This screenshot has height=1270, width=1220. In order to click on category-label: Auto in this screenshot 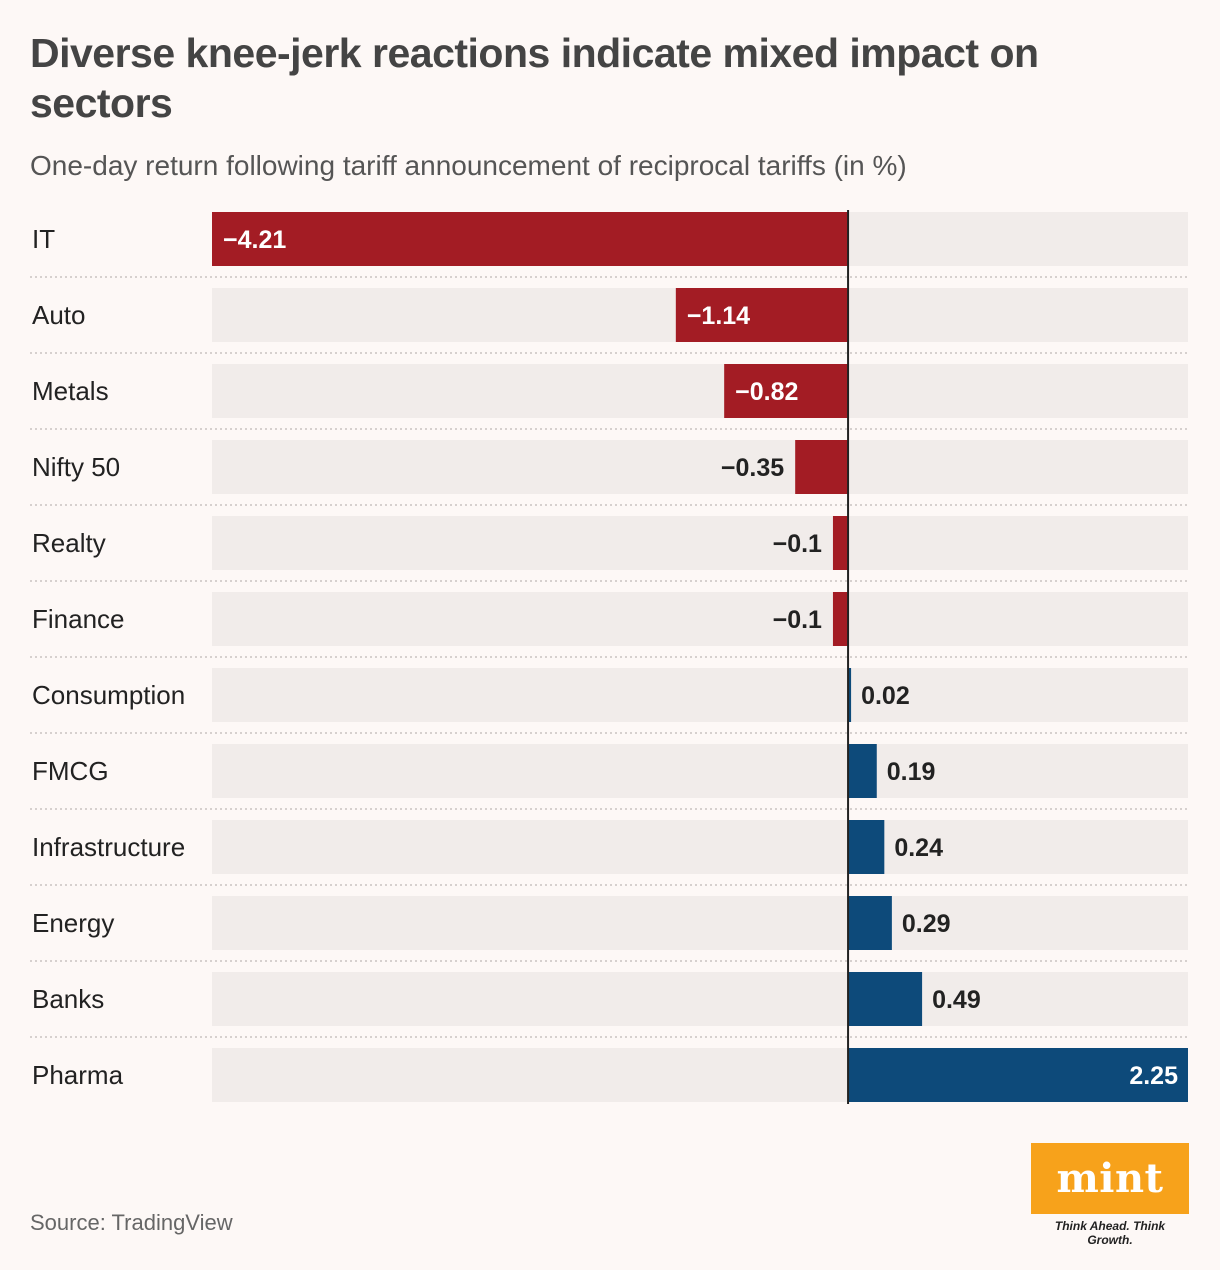, I will do `click(59, 315)`.